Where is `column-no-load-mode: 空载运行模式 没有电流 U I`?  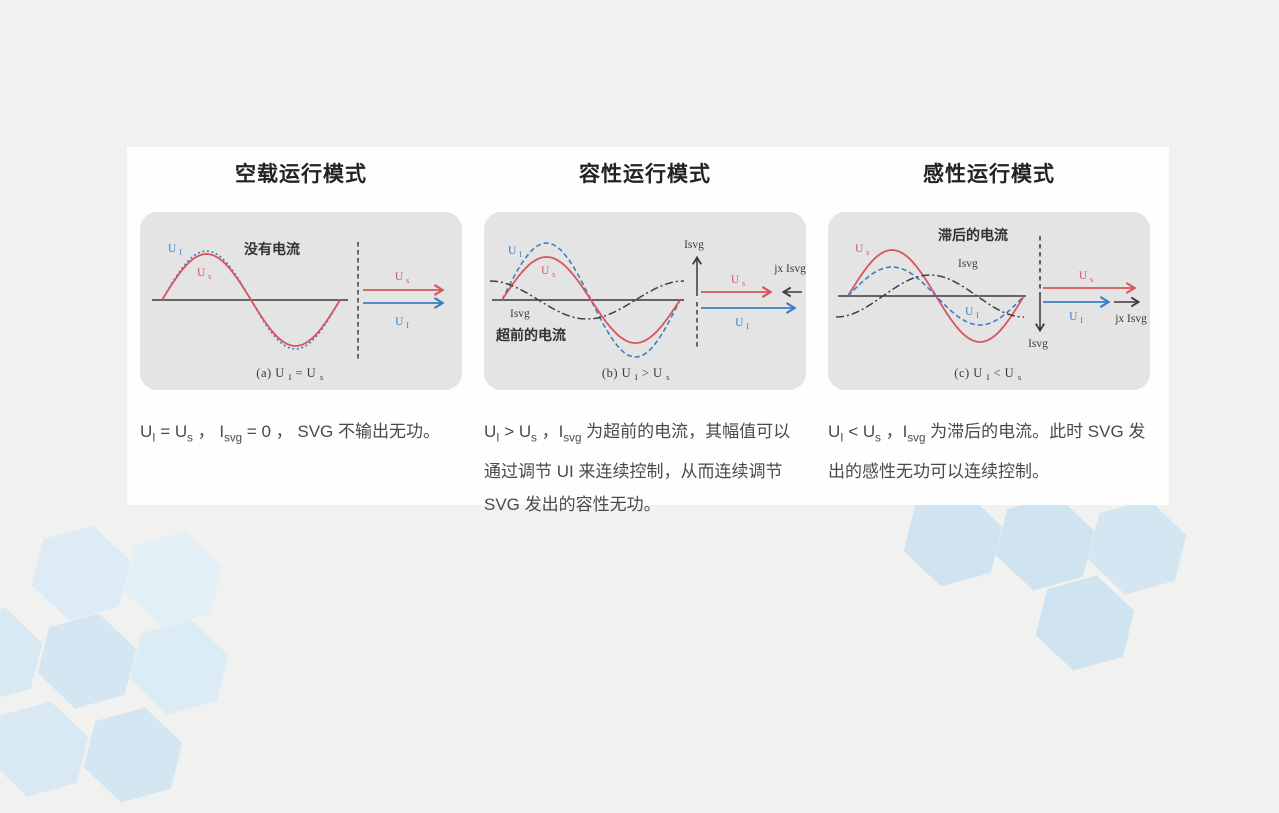
column-no-load-mode: 空载运行模式 没有电流 U I is located at coordinates (301, 326).